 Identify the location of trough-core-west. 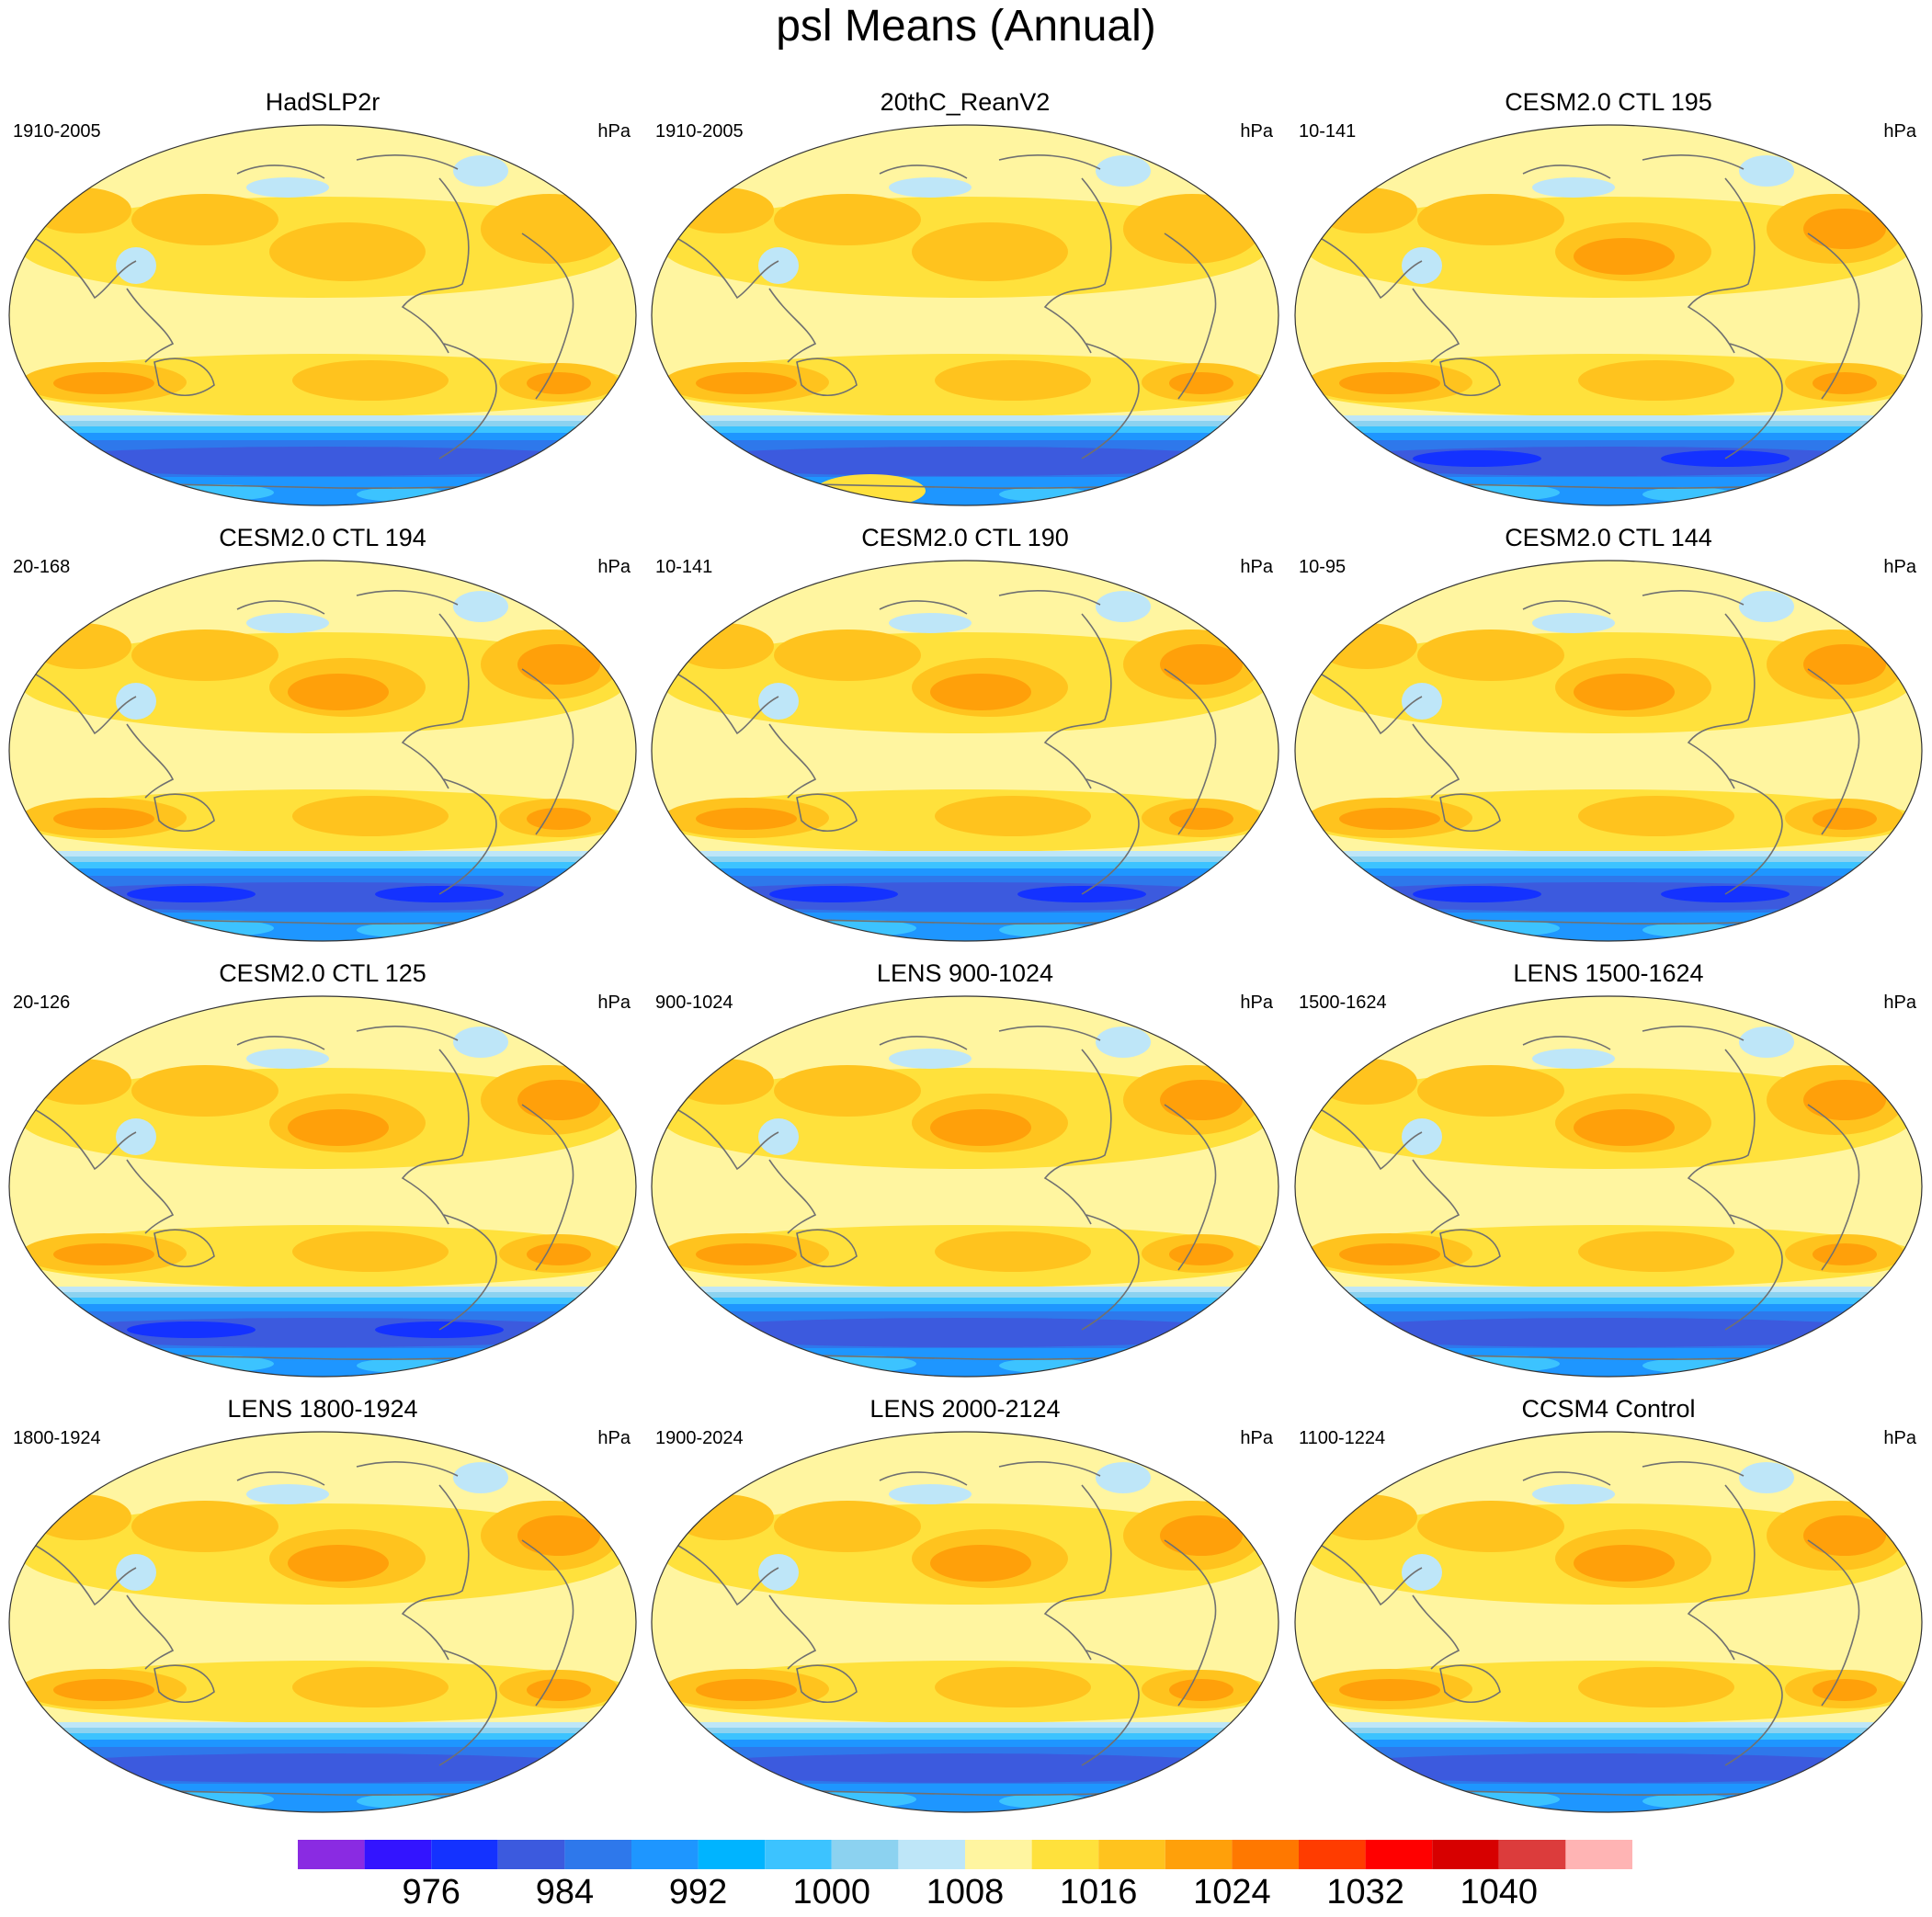
(1477, 894).